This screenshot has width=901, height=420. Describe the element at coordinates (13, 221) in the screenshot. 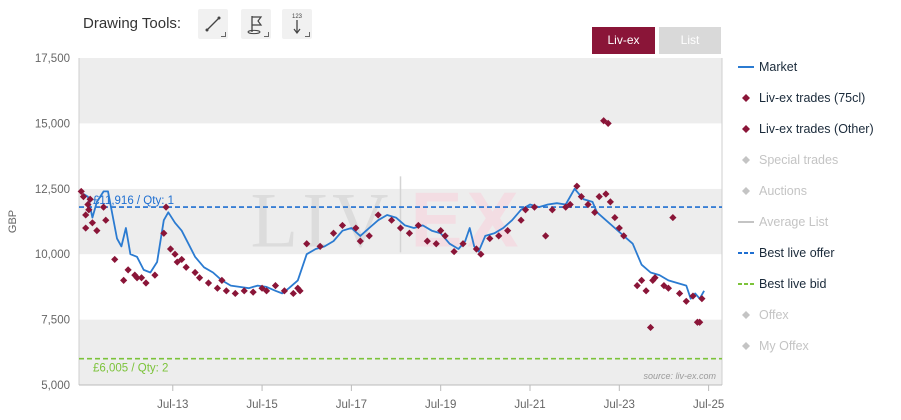

I see `y-axis-title: GBP` at that location.